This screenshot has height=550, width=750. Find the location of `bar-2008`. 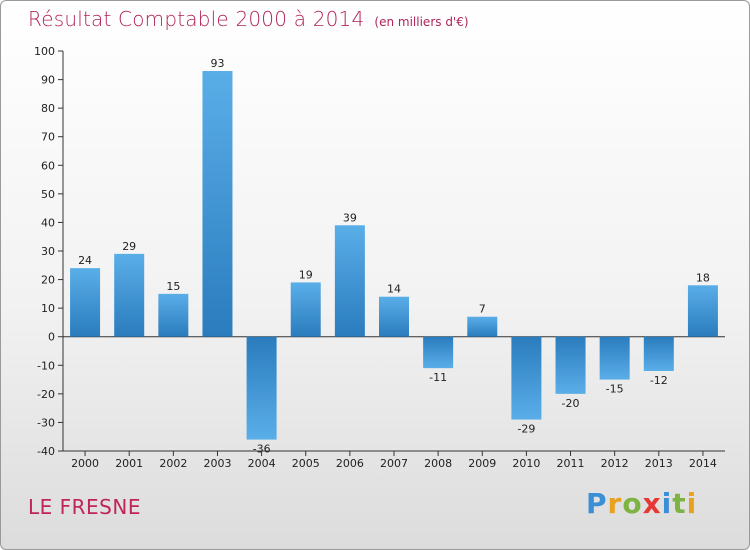

bar-2008 is located at coordinates (438, 352).